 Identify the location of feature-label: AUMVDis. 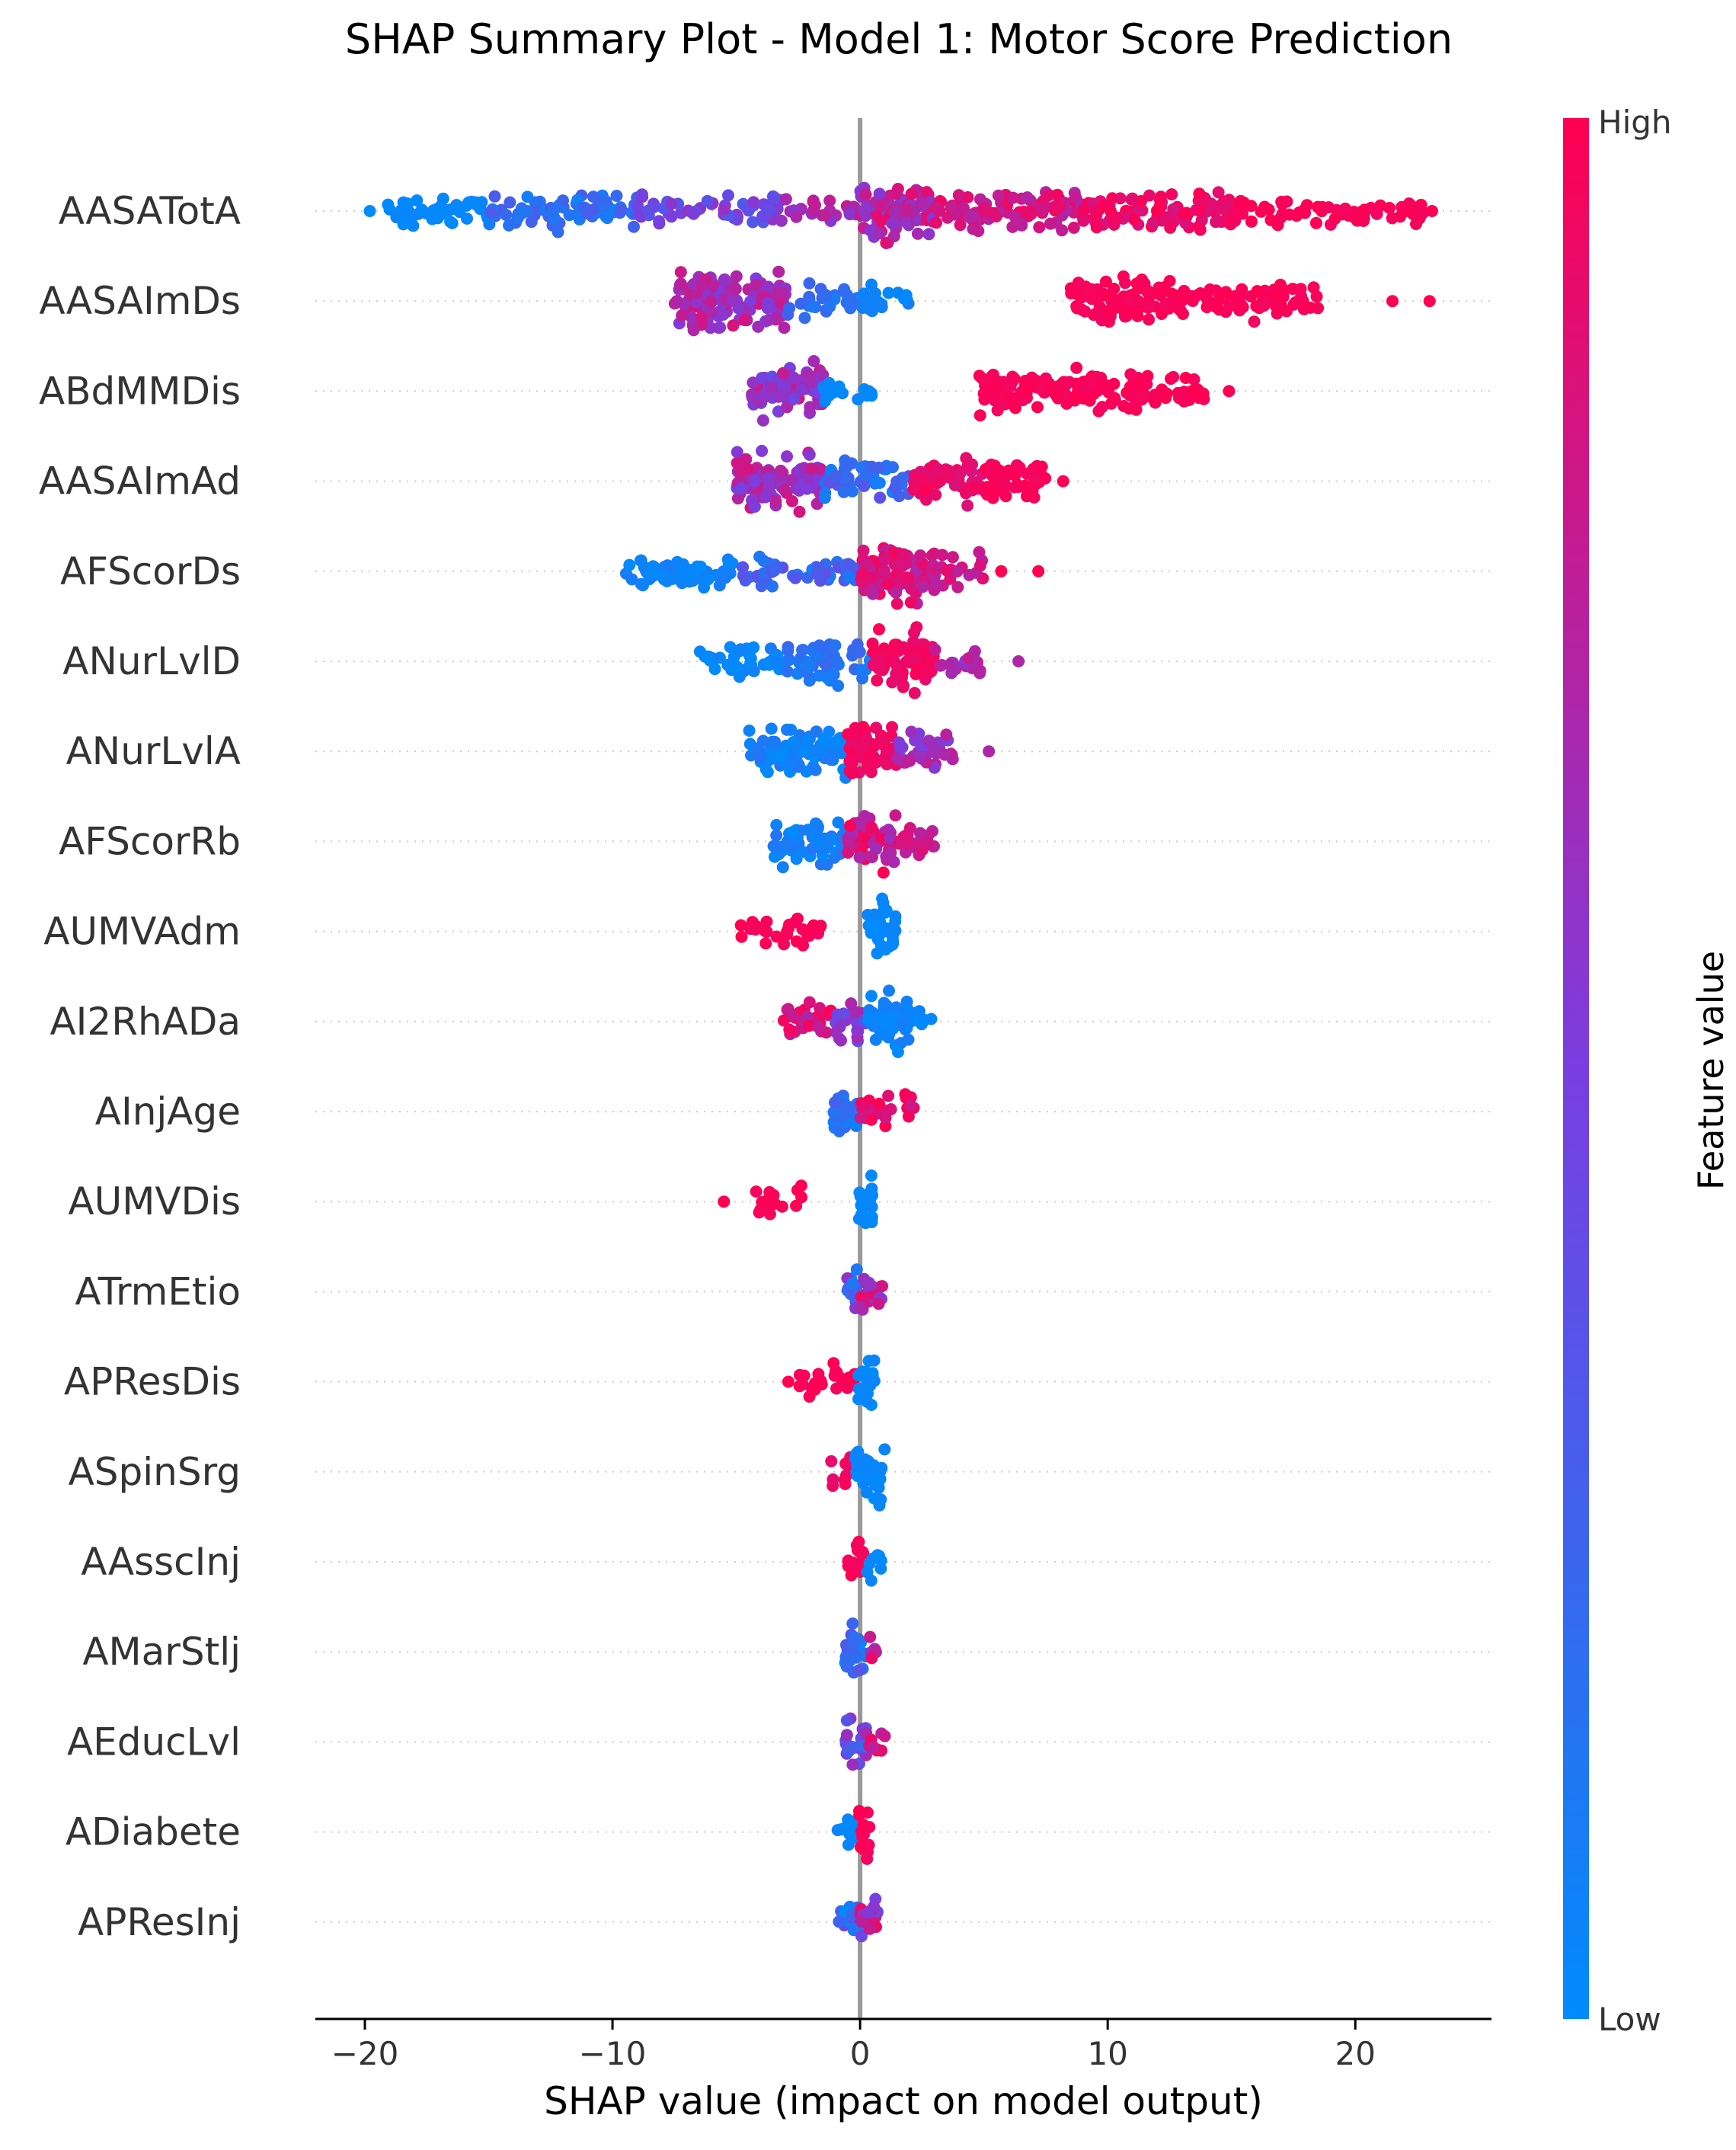
(154, 1201).